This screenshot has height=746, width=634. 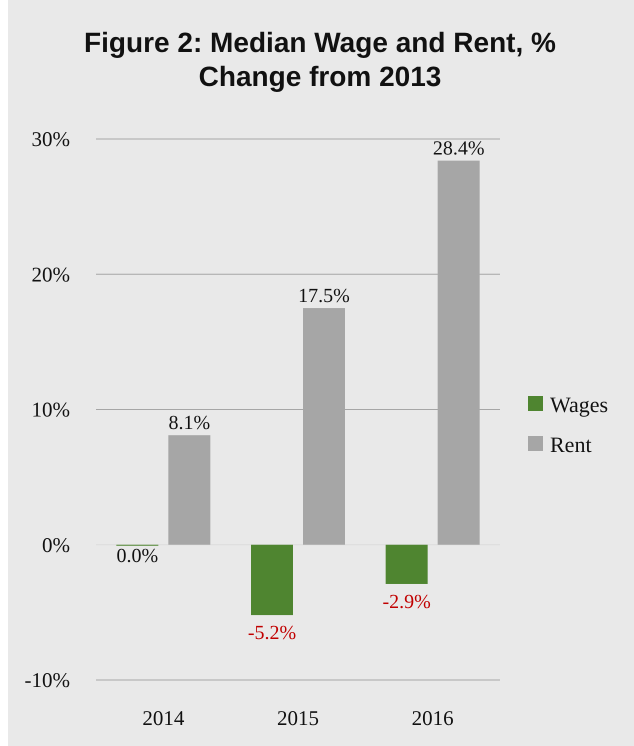 I want to click on chart-title: Figure 2: Median Wage and Rent, % Change from 2013, so click(x=320, y=59).